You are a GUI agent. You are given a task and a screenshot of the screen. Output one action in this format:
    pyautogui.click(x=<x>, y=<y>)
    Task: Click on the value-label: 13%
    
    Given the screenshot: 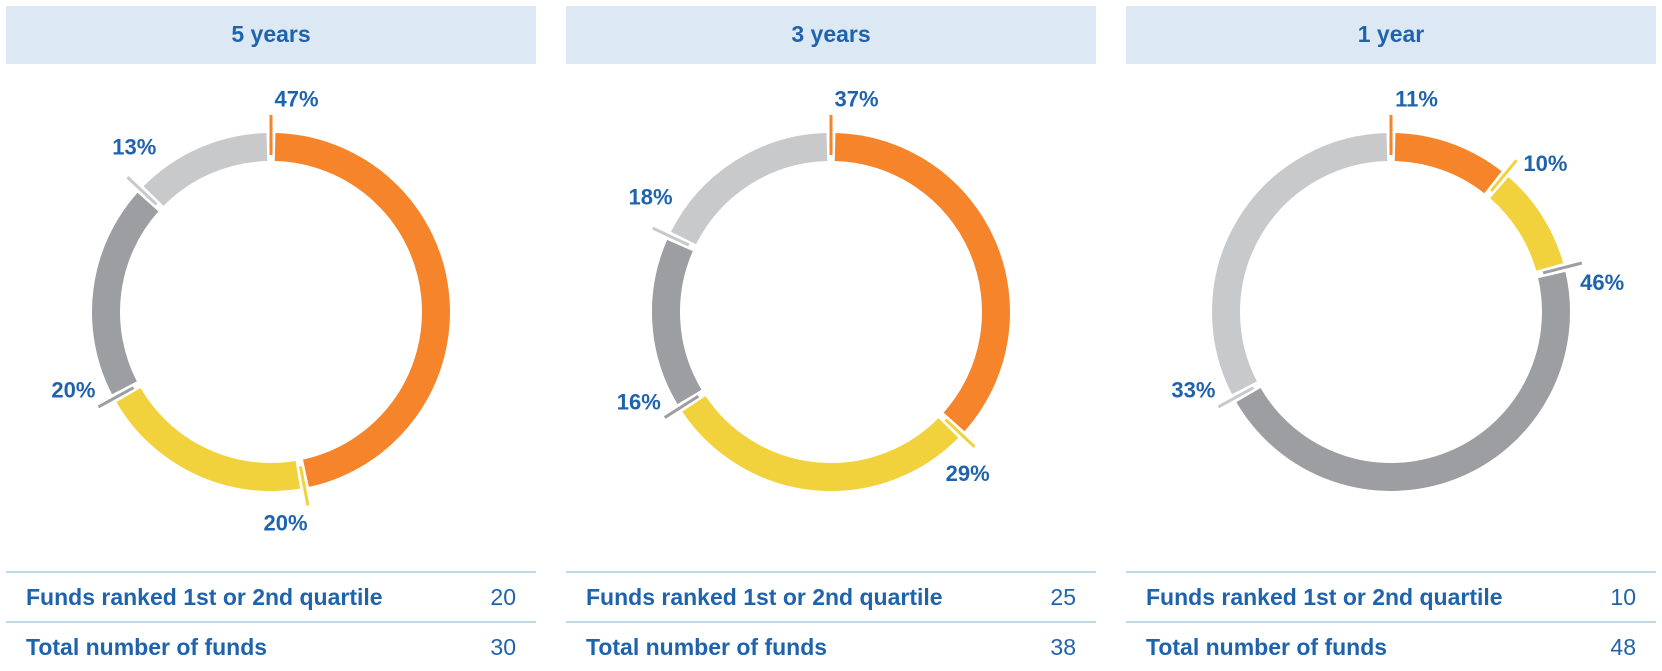 What is the action you would take?
    pyautogui.click(x=134, y=146)
    